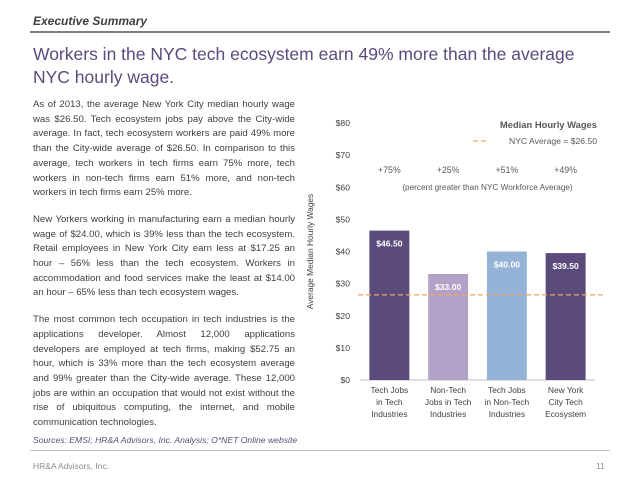 The height and width of the screenshot is (493, 638). I want to click on data-label: $46.50, so click(389, 244).